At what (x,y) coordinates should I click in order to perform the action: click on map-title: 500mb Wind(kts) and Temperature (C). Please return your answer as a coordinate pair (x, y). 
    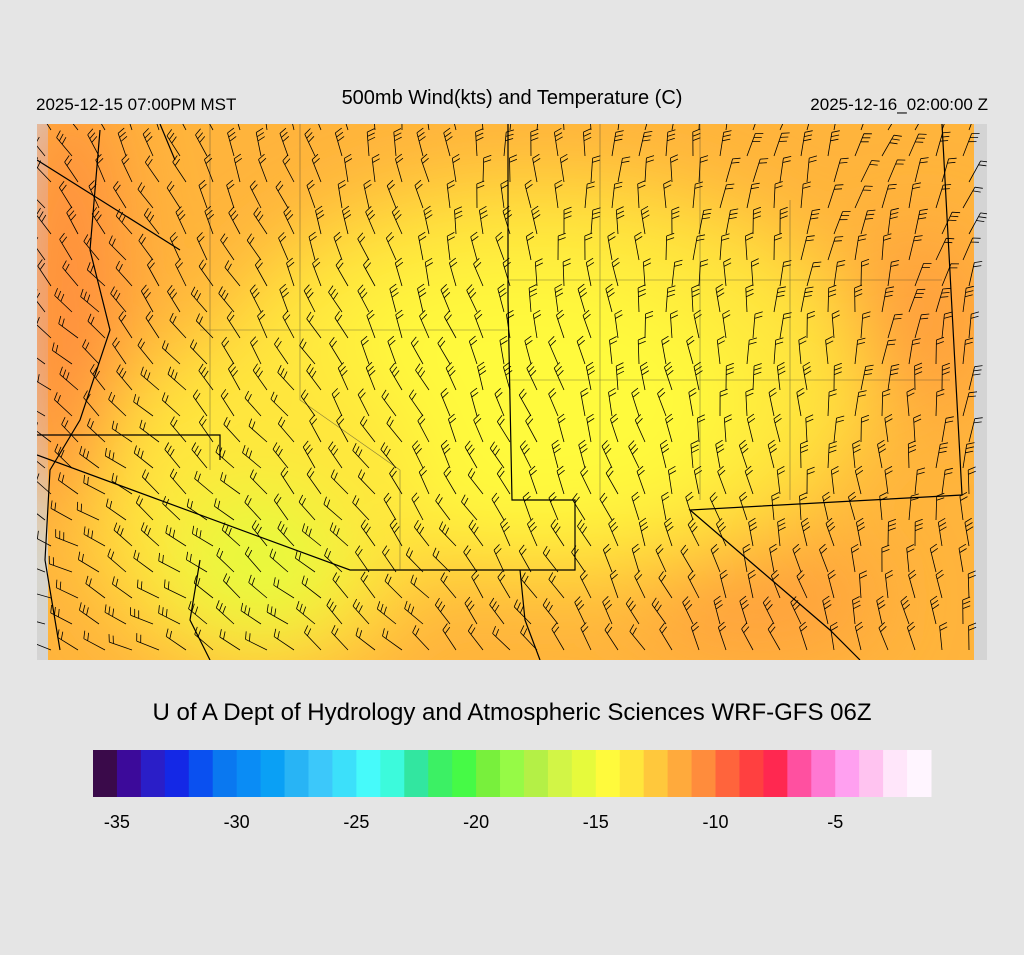
    Looking at the image, I should click on (512, 98).